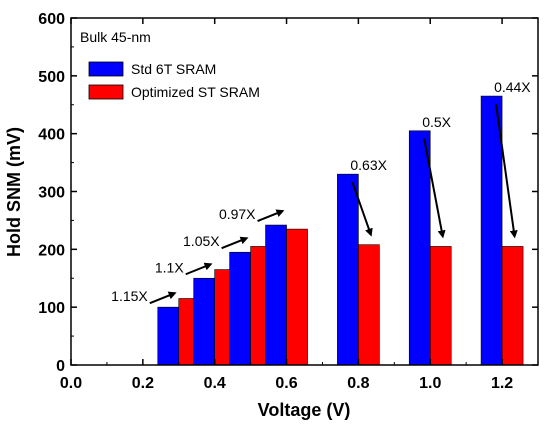 Image resolution: width=550 pixels, height=429 pixels. I want to click on x-tick-label: 1.0, so click(430, 383).